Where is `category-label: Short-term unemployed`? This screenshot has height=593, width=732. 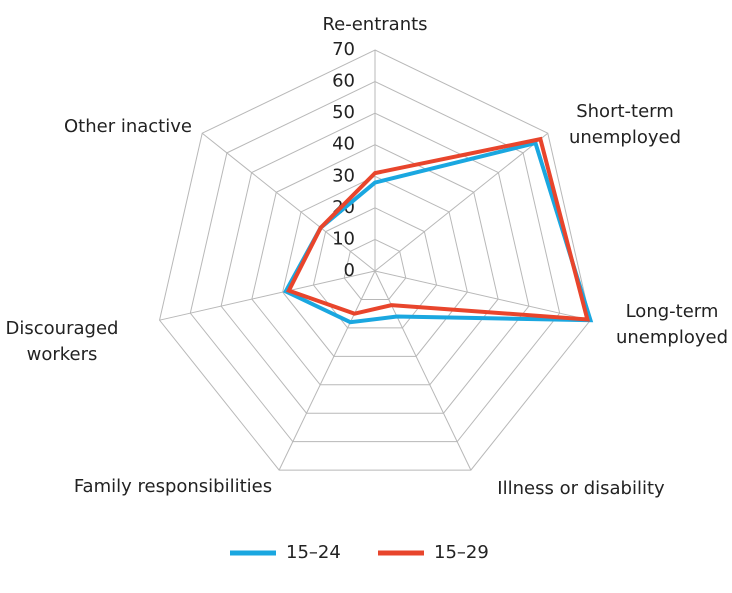
category-label: Short-term unemployed is located at coordinates (625, 124).